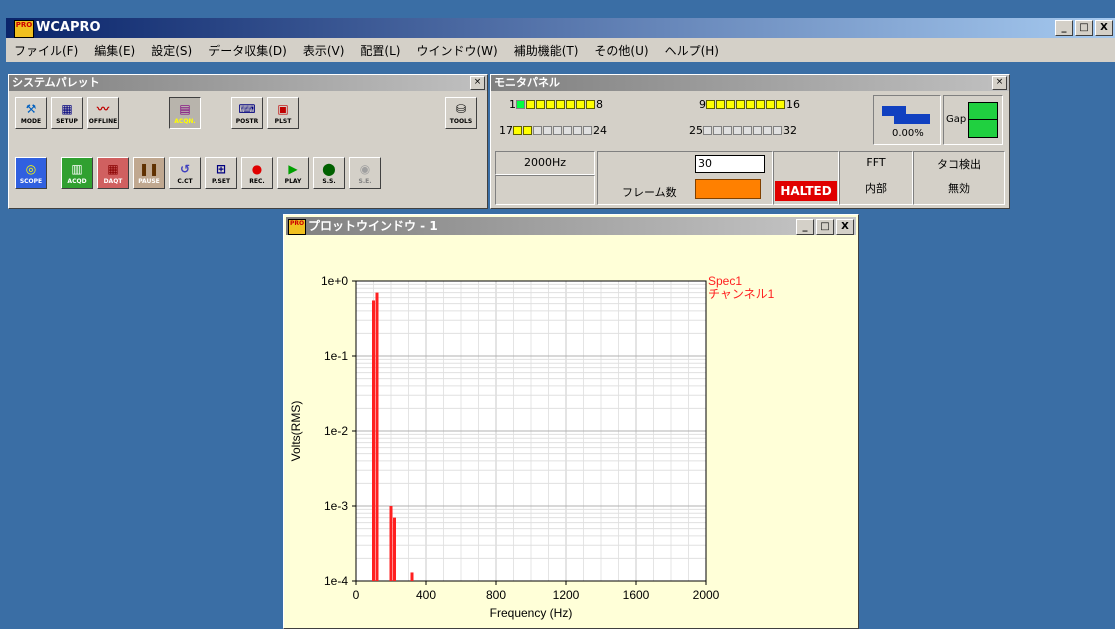 The image size is (1115, 629). I want to click on plst-button: ▣ PLST, so click(283, 113).